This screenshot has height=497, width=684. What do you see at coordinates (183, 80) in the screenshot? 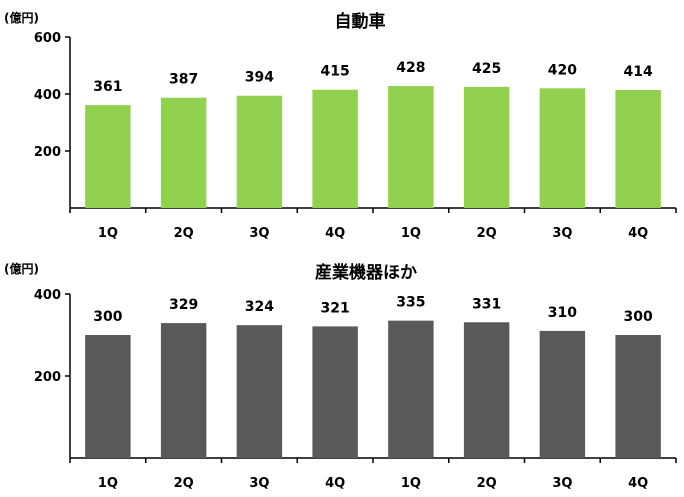
I see `data-label: 387` at bounding box center [183, 80].